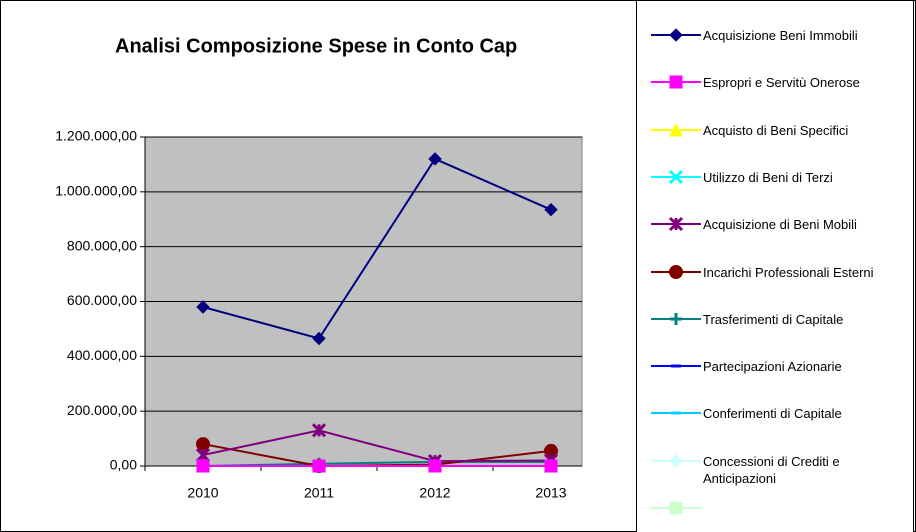 This screenshot has height=532, width=916. Describe the element at coordinates (316, 46) in the screenshot. I see `chart-title: Analisi Composizione Spese in Conto Cap` at that location.